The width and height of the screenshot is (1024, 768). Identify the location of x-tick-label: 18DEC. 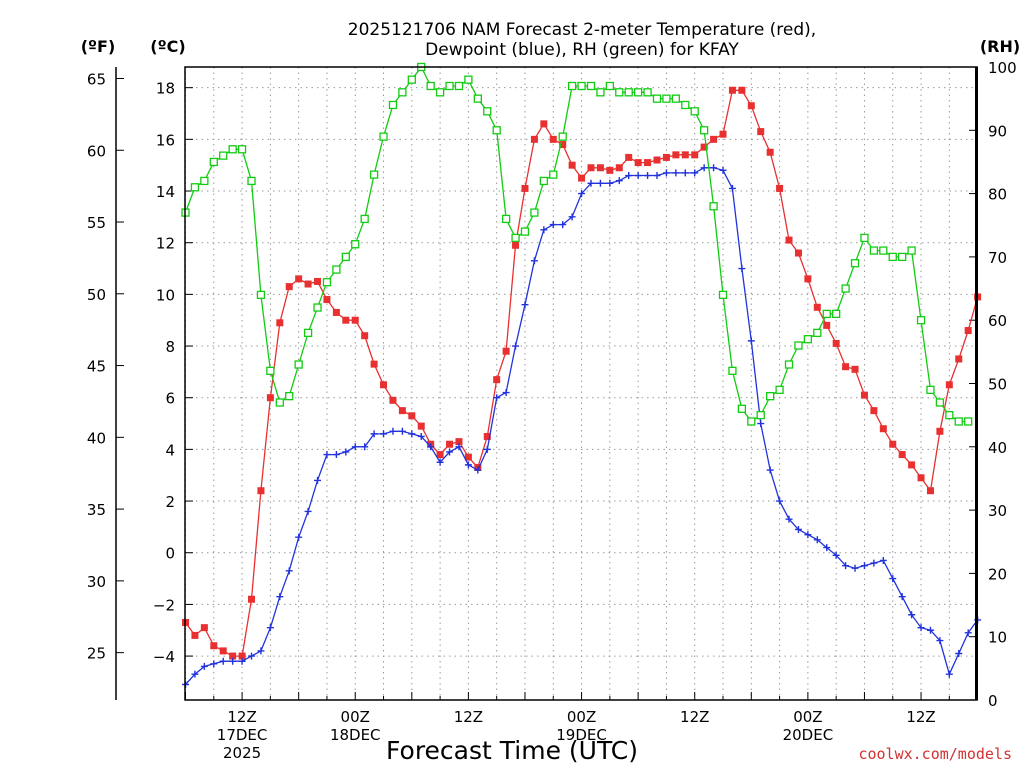
(355, 735).